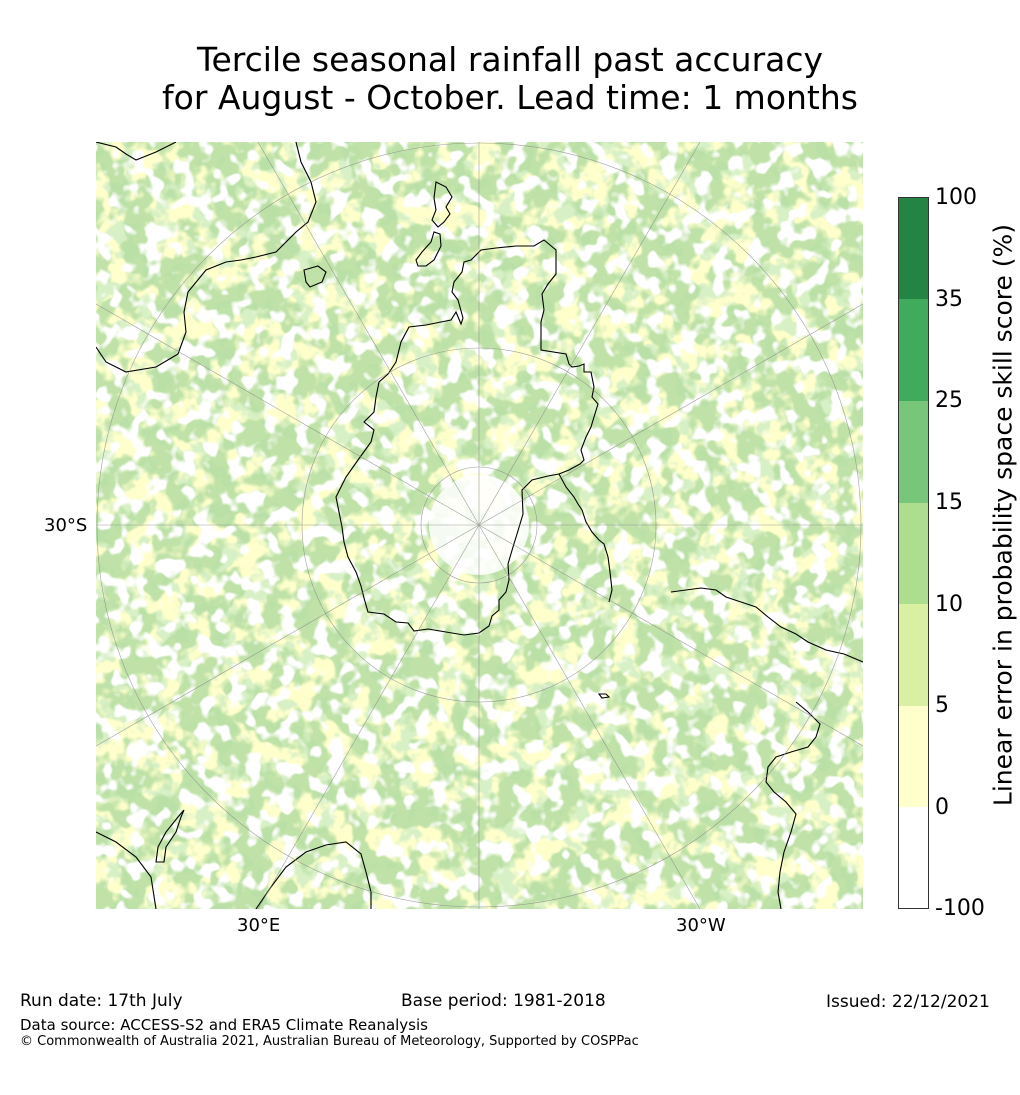 The image size is (1020, 1095). Describe the element at coordinates (313, 875) in the screenshot. I see `africa-coastline` at that location.